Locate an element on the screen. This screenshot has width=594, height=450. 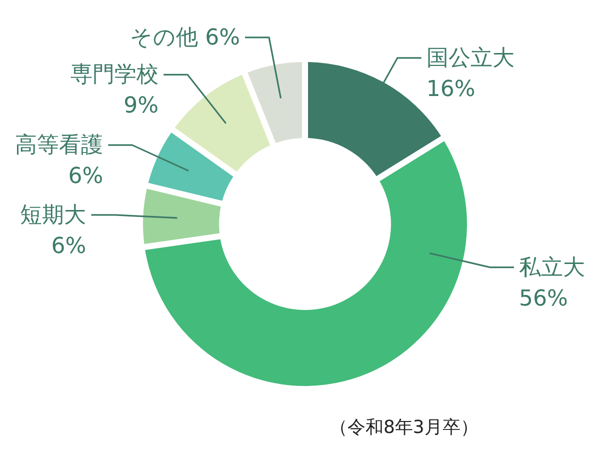
data-label: 56% is located at coordinates (543, 299).